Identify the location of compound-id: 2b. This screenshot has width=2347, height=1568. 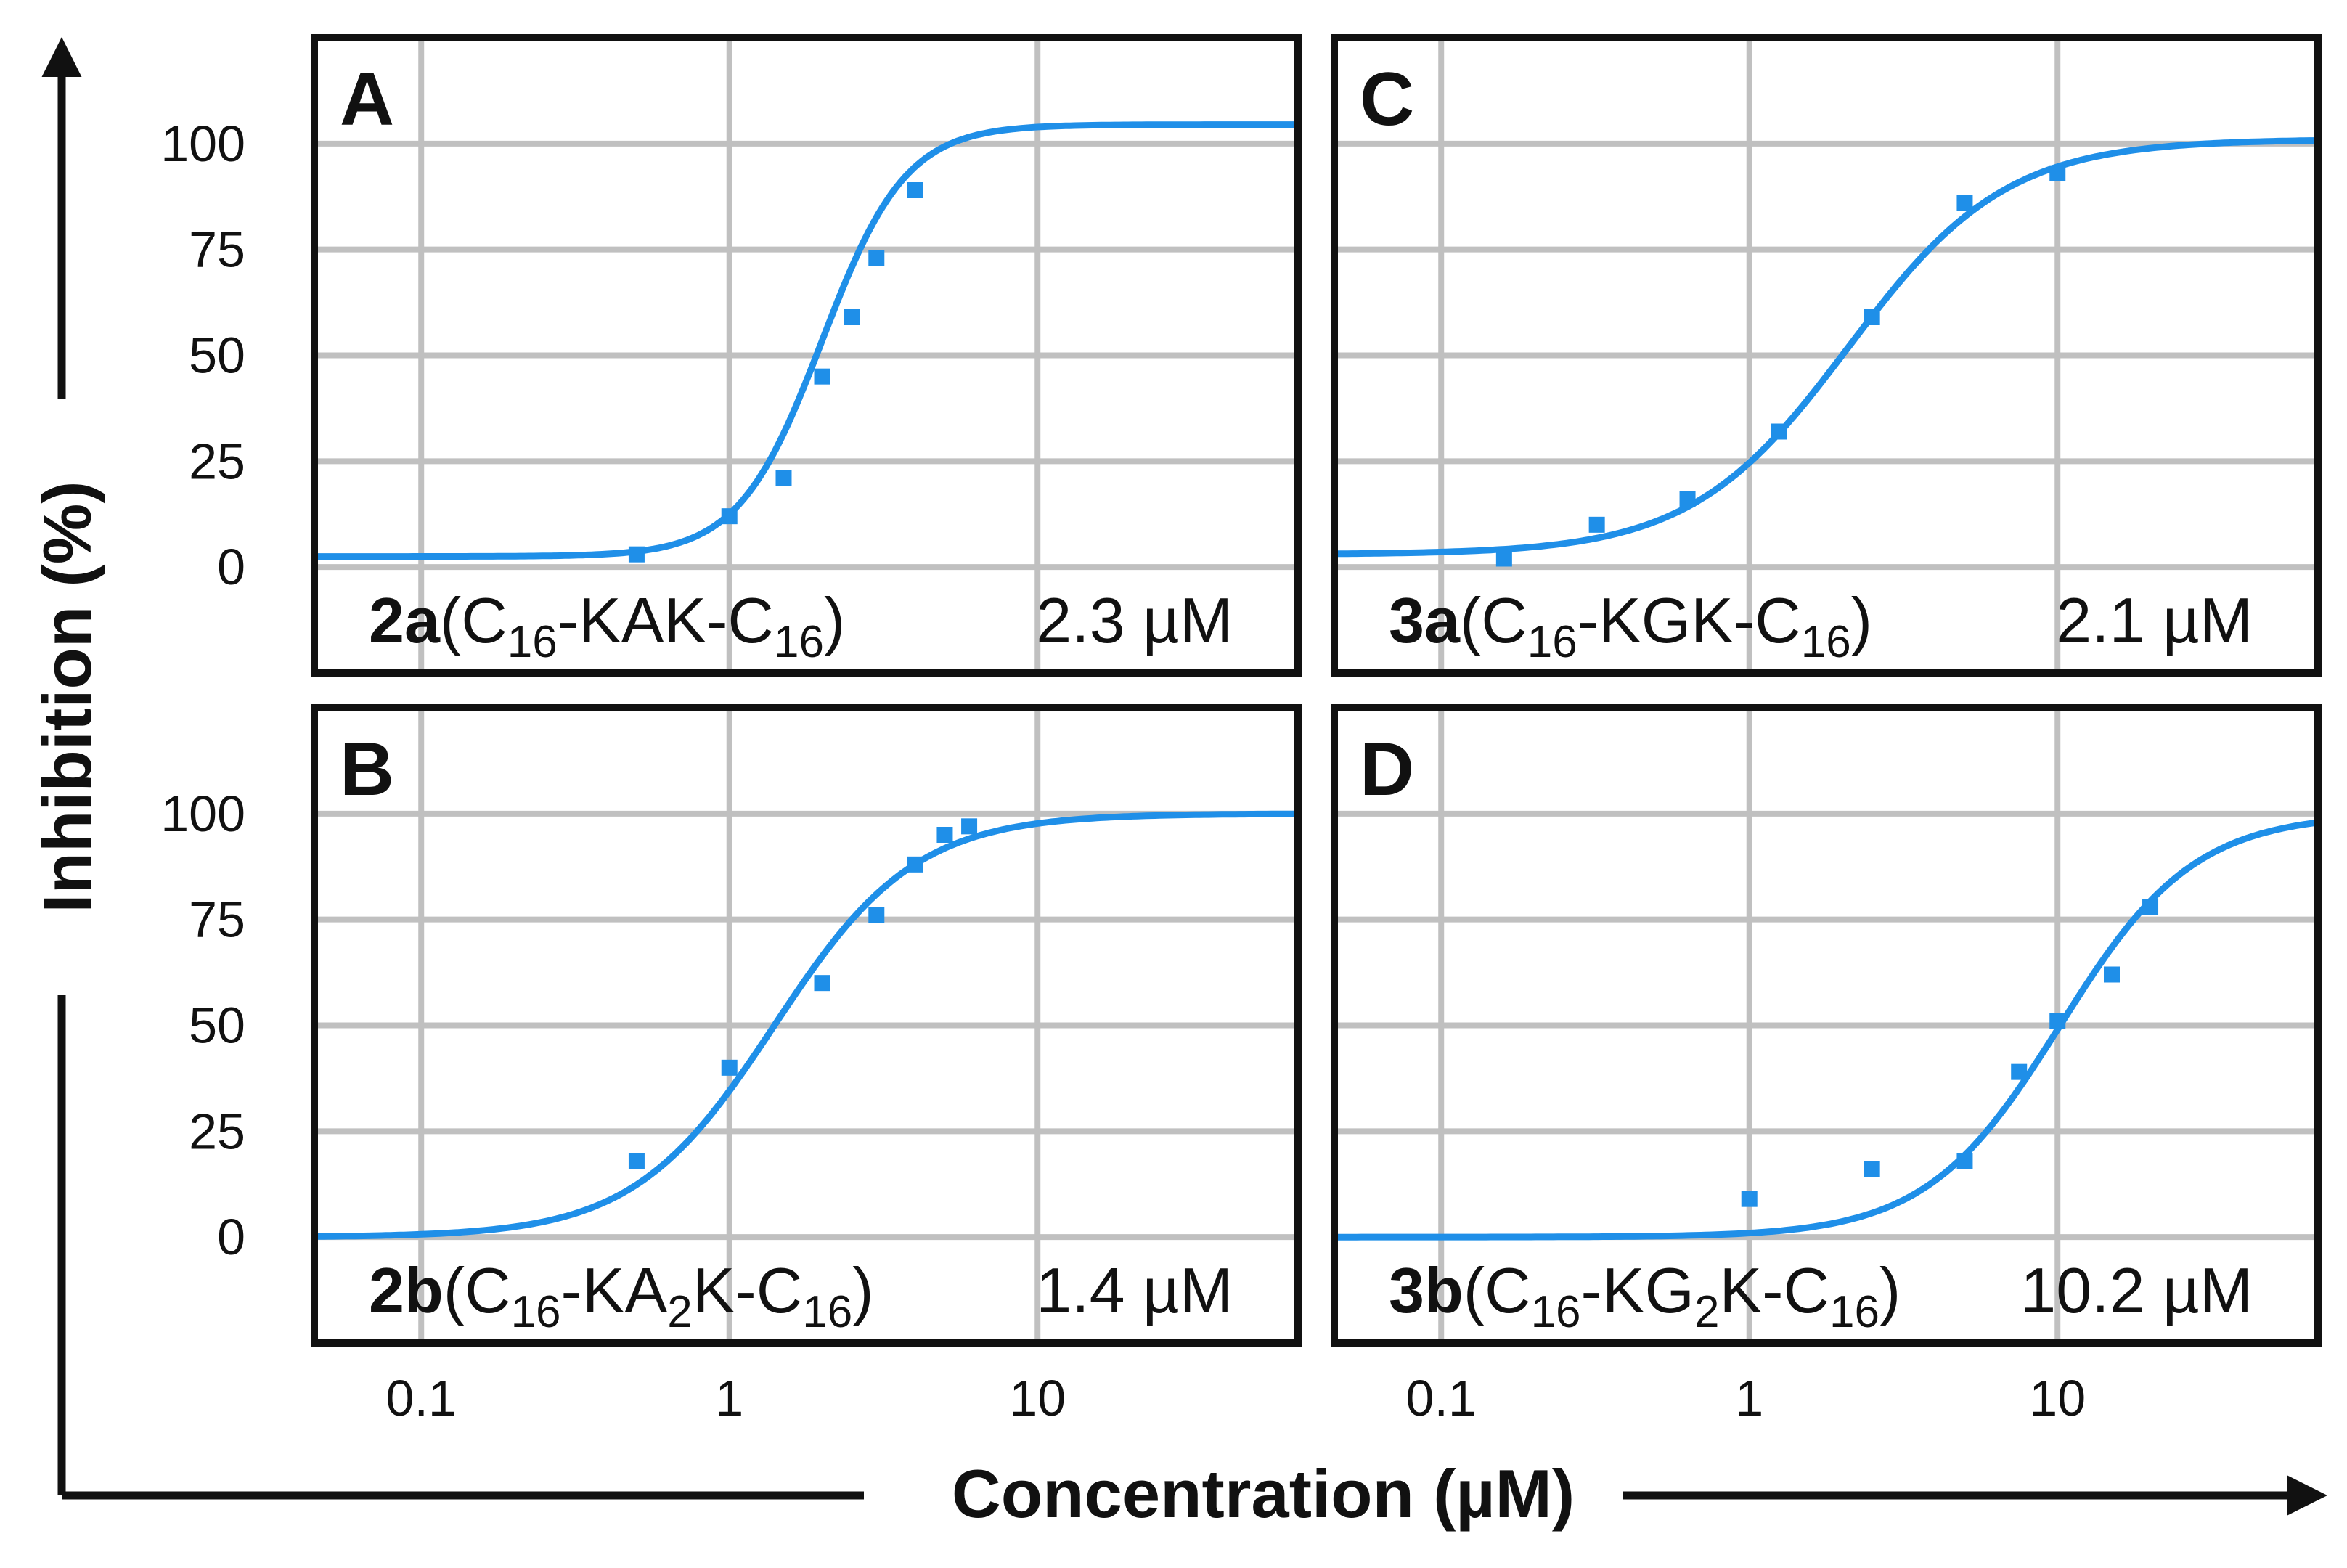
(406, 1290).